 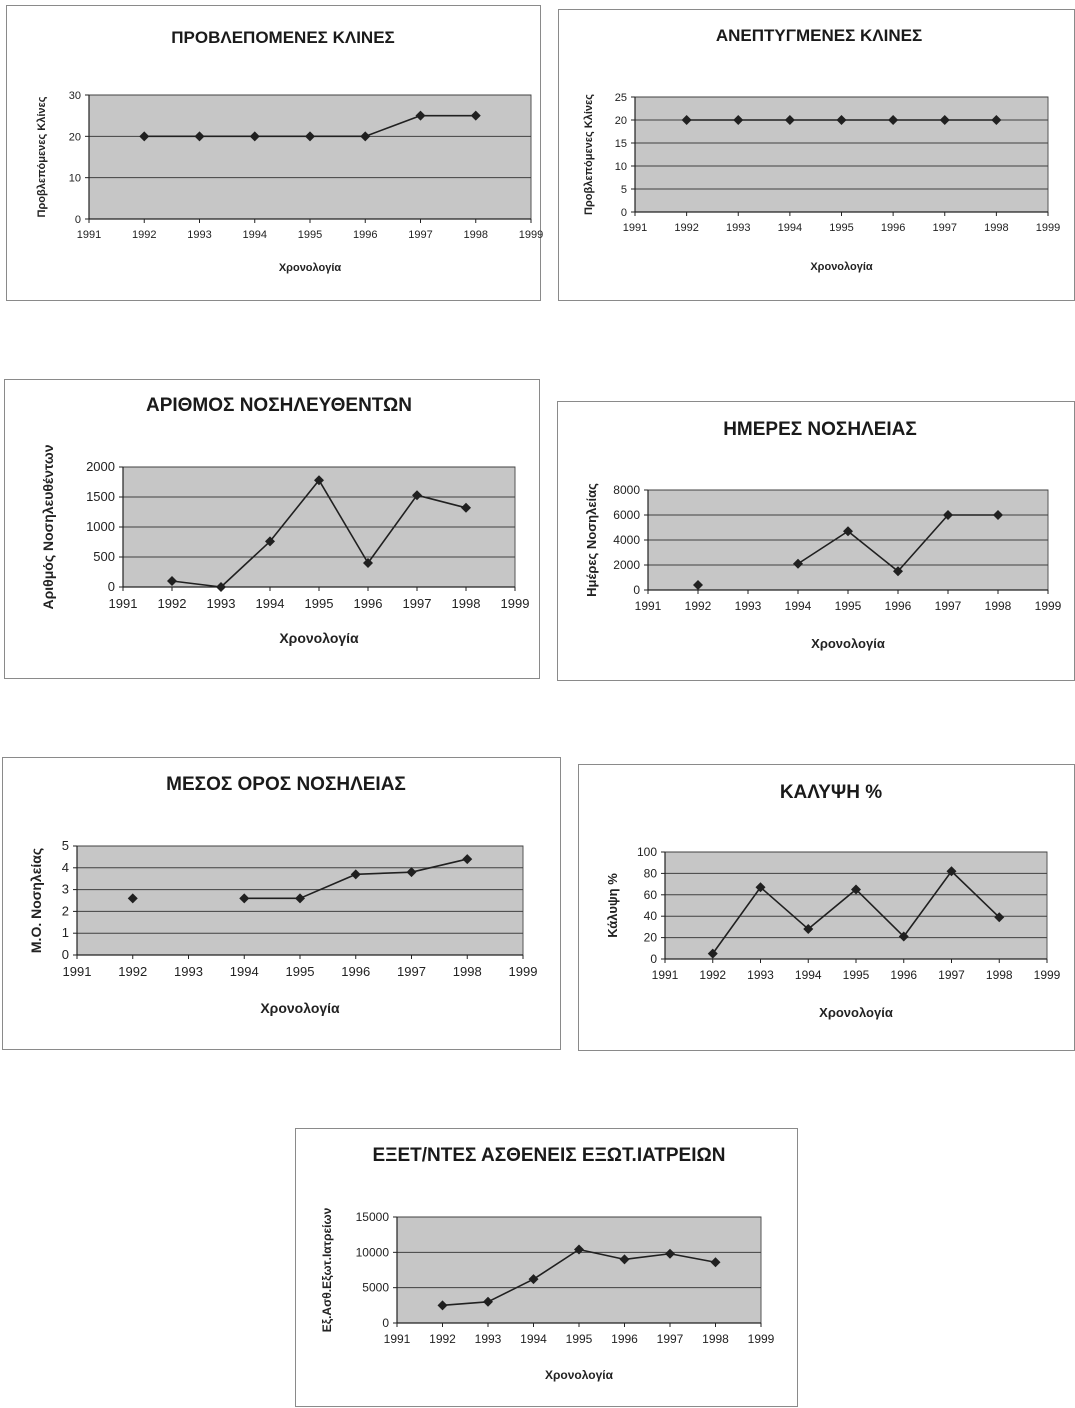 What do you see at coordinates (36, 900) in the screenshot?
I see `y-axis-label: Μ.Ο. Νοσηλείας` at bounding box center [36, 900].